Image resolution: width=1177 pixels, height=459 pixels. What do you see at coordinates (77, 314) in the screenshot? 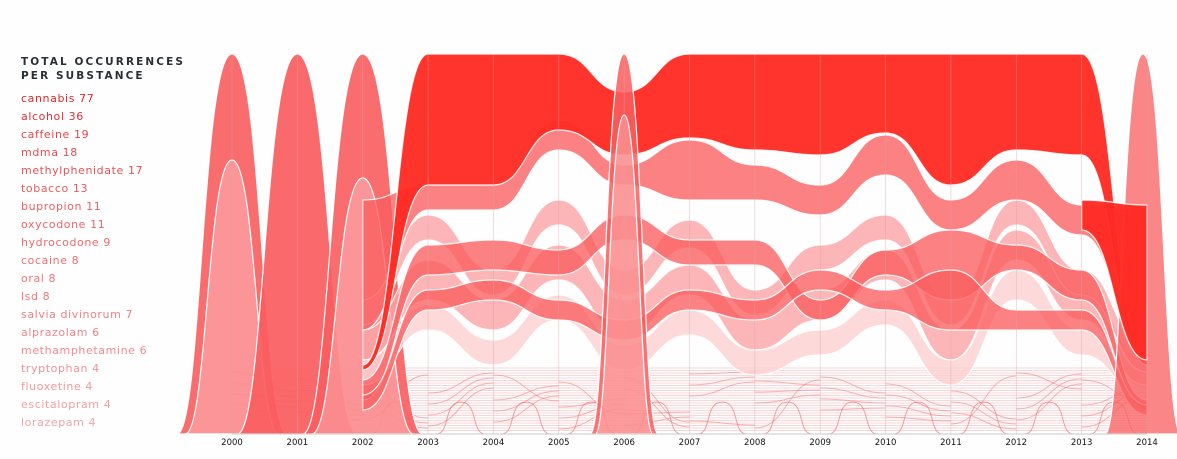
I see `legend-item-salvia-divinorum: salvia divinorum 7` at bounding box center [77, 314].